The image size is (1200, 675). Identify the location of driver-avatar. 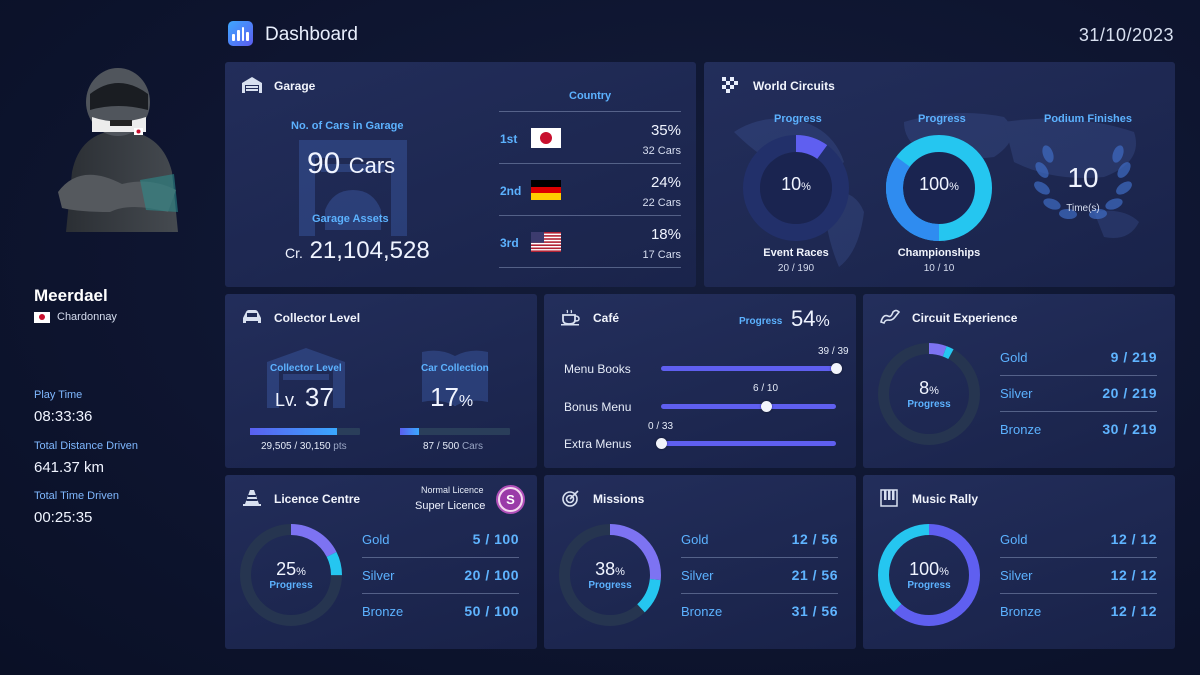
(118, 150).